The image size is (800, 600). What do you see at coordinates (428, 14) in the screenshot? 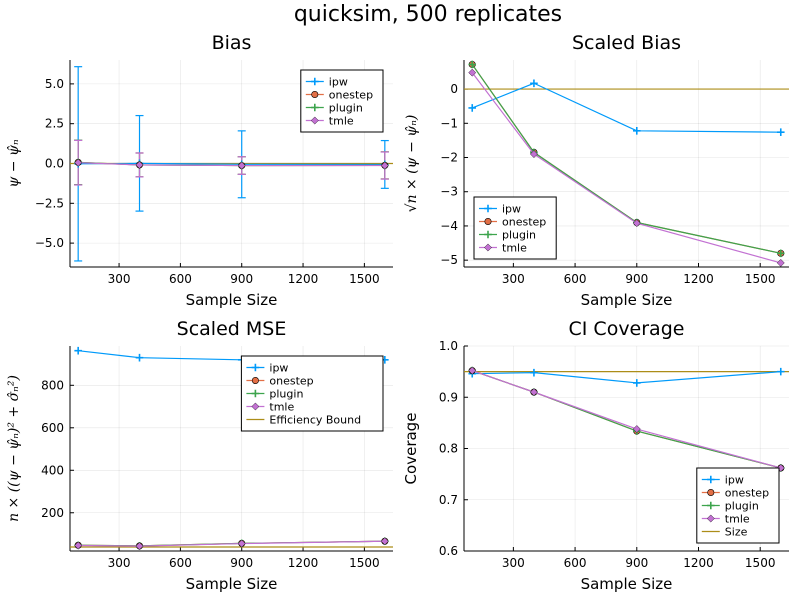
I see `figure-suptitle: quicksim, 500 replicates` at bounding box center [428, 14].